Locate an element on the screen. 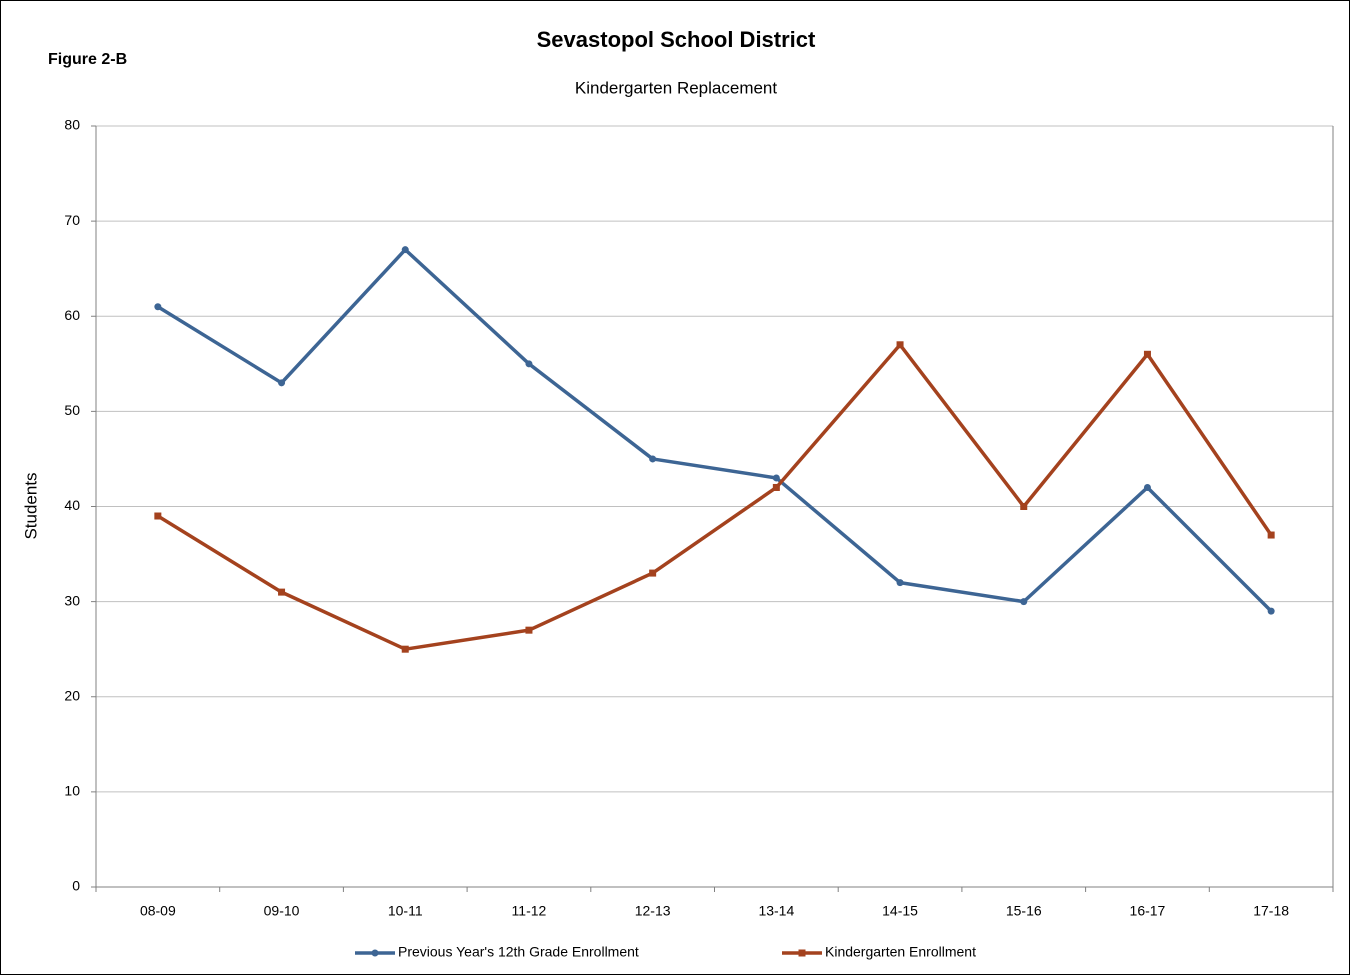 The image size is (1351, 976). legend-label: Kindergarten Enrollment is located at coordinates (900, 952).